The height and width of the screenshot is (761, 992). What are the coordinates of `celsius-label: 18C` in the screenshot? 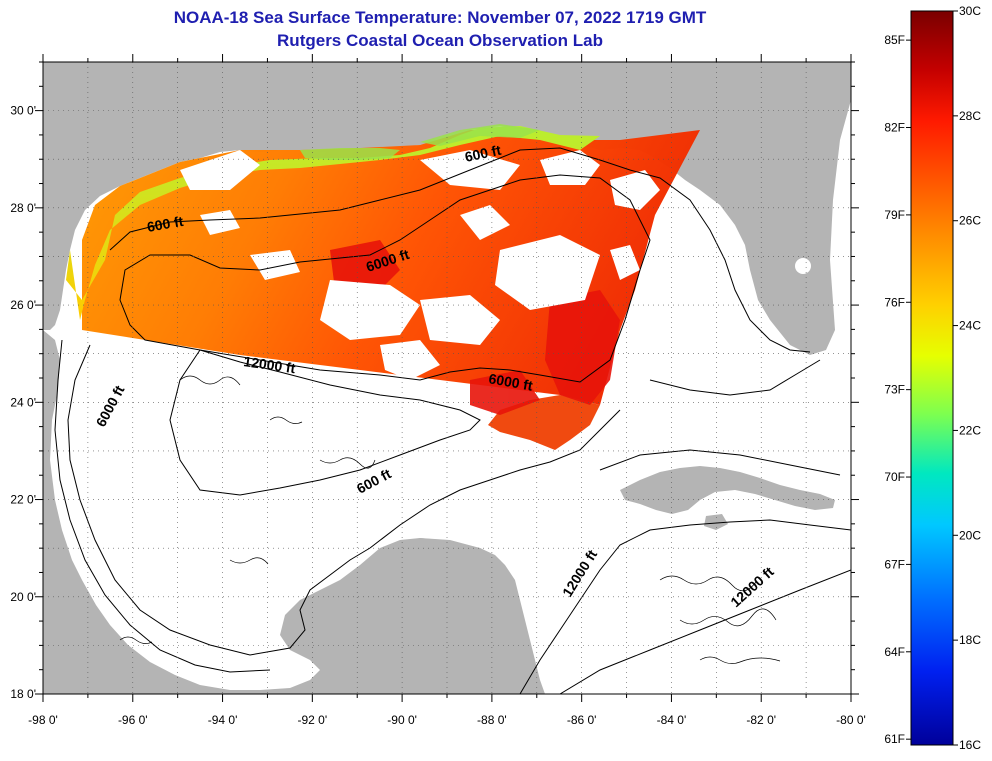 It's located at (970, 640).